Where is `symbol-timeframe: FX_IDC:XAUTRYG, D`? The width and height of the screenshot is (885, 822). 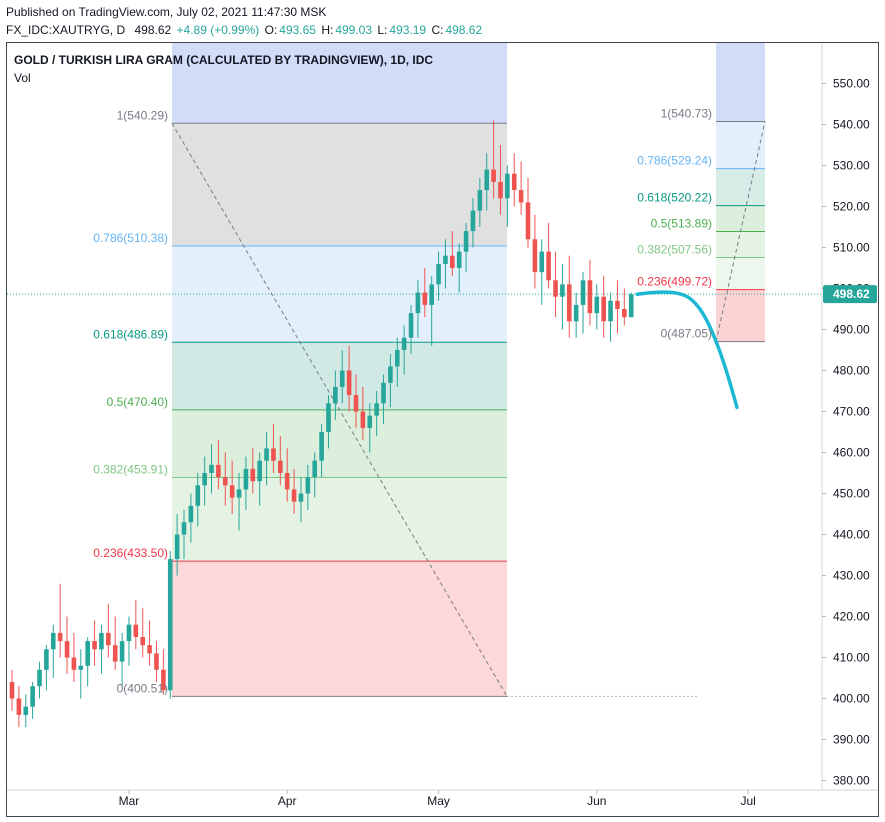 symbol-timeframe: FX_IDC:XAUTRYG, D is located at coordinates (66, 30).